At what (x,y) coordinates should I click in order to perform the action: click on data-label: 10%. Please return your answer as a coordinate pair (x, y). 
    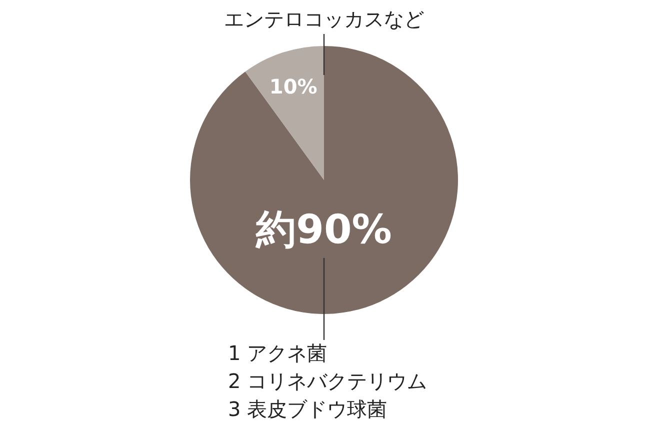
    Looking at the image, I should click on (293, 86).